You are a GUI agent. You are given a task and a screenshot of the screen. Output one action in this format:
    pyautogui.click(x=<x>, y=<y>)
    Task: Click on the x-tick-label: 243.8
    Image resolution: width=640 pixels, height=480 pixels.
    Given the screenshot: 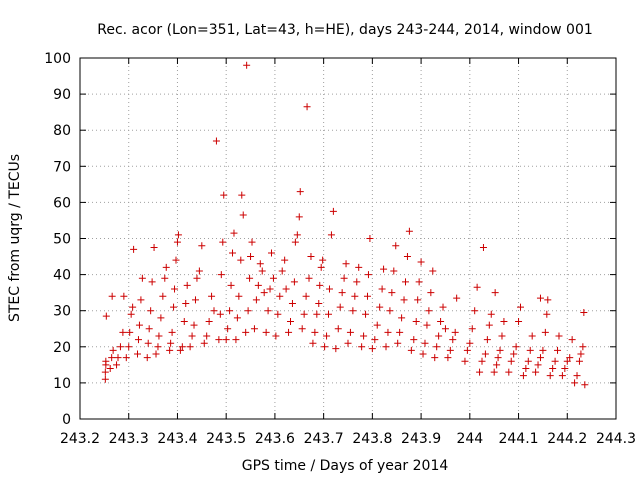 What is the action you would take?
    pyautogui.click(x=372, y=439)
    